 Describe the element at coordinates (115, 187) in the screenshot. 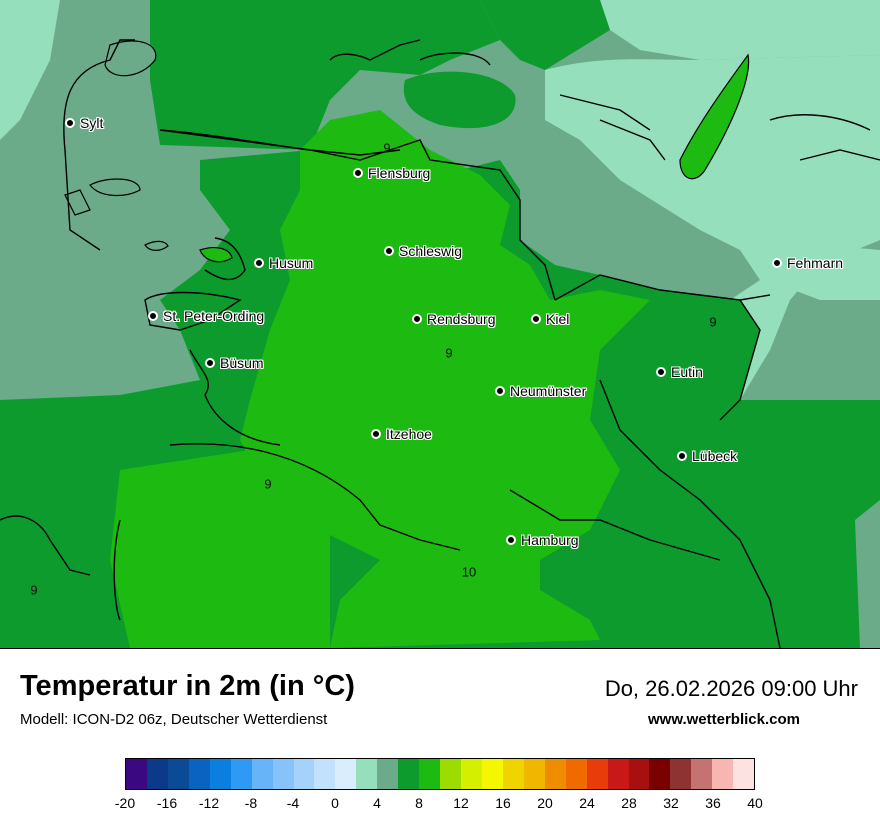

I see `foehr-island` at that location.